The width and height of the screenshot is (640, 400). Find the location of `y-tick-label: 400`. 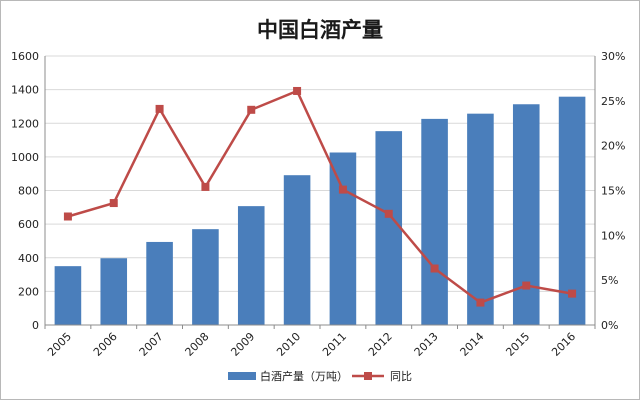

y-tick-label: 400 is located at coordinates (28, 258).